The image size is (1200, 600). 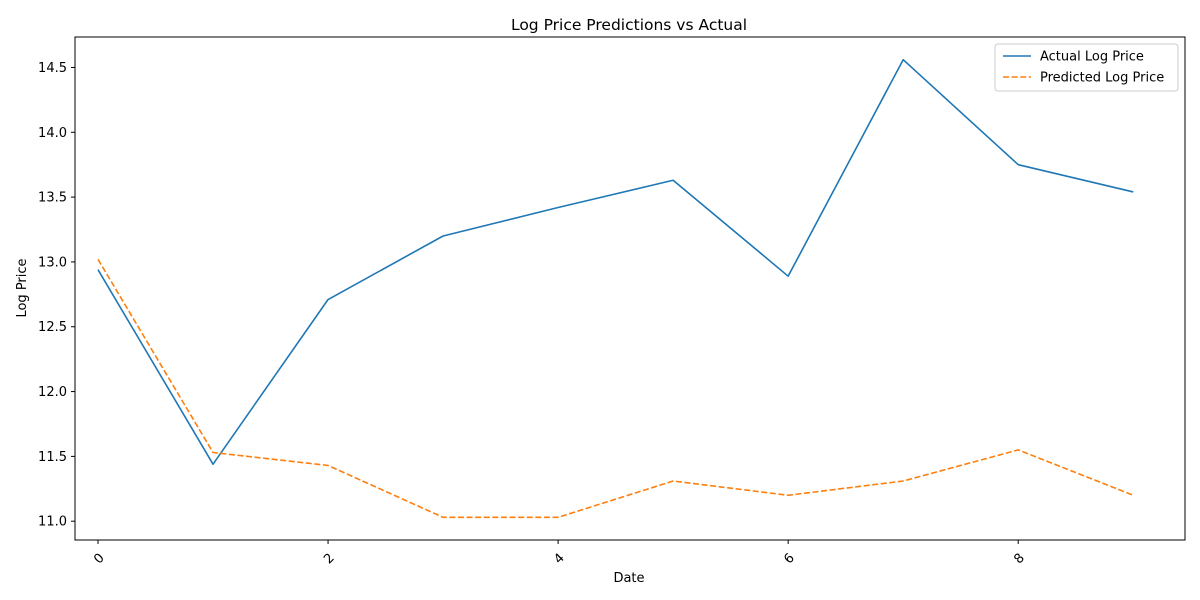 What do you see at coordinates (52, 68) in the screenshot?
I see `y-tick-label: 14.5` at bounding box center [52, 68].